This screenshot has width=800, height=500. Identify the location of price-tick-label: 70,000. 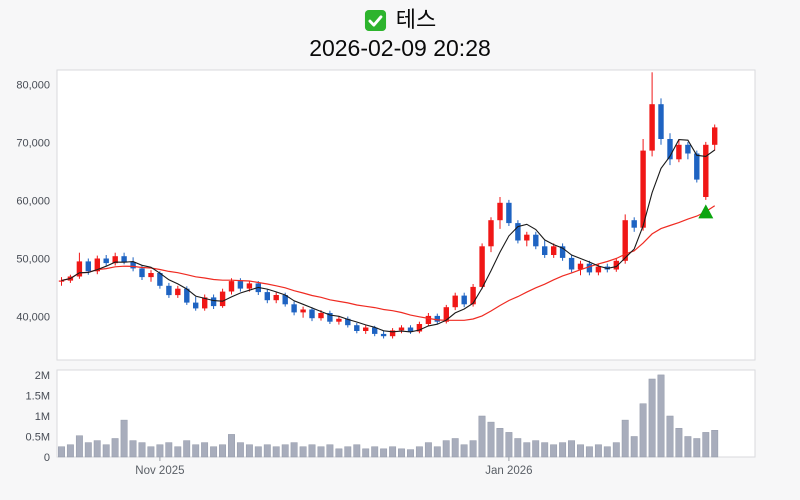
(33, 144).